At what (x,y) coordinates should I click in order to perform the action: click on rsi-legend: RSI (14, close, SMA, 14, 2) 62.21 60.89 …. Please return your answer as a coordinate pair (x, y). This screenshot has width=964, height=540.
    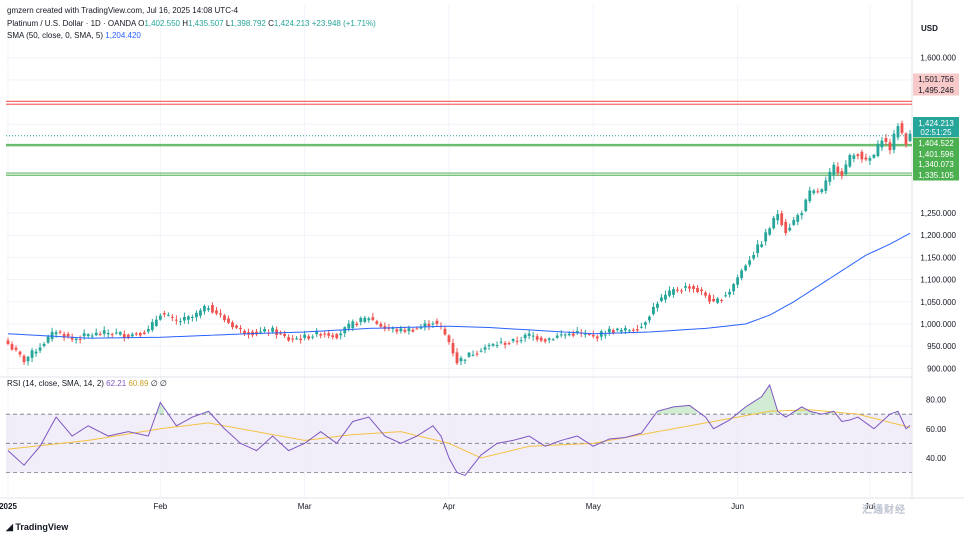
    Looking at the image, I should click on (87, 383).